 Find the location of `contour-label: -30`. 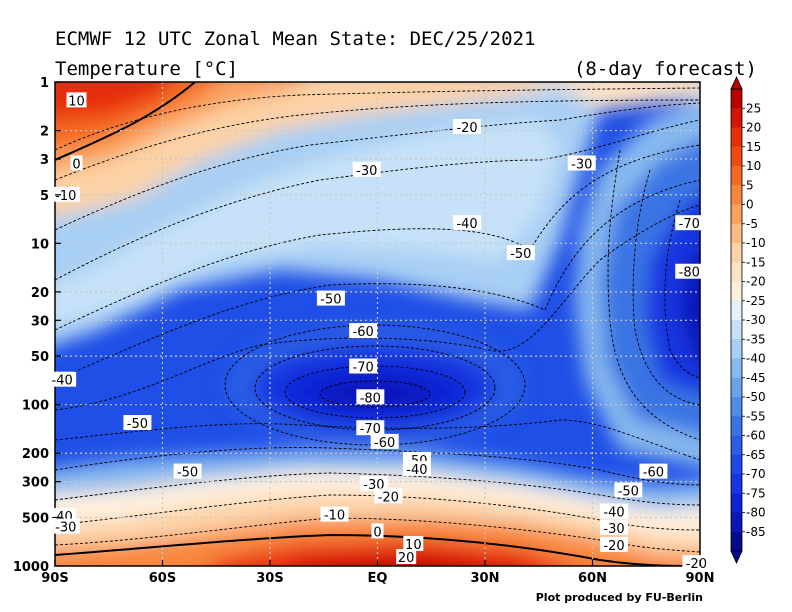

contour-label: -30 is located at coordinates (65, 527).